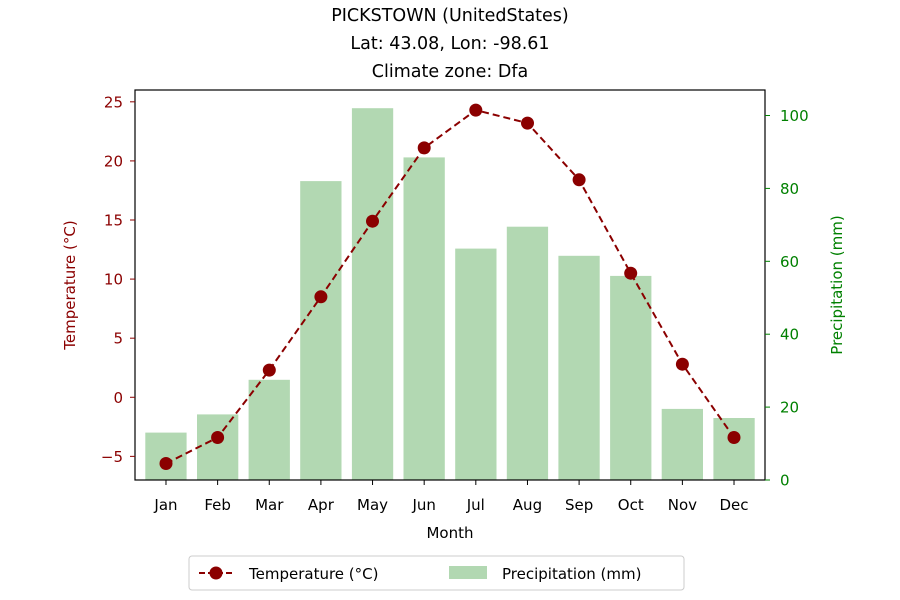 This screenshot has width=900, height=600. Describe the element at coordinates (476, 110) in the screenshot. I see `temperature-point-jul` at that location.